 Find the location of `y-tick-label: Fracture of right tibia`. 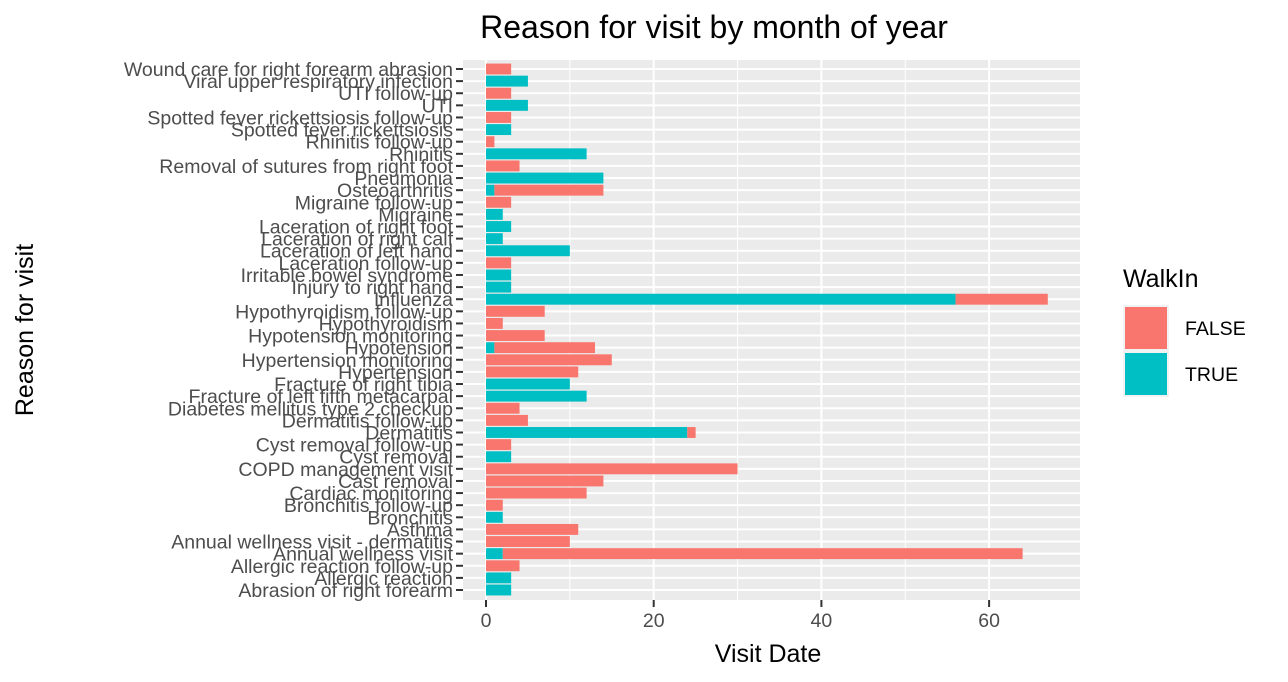

y-tick-label: Fracture of right tibia is located at coordinates (363, 385).